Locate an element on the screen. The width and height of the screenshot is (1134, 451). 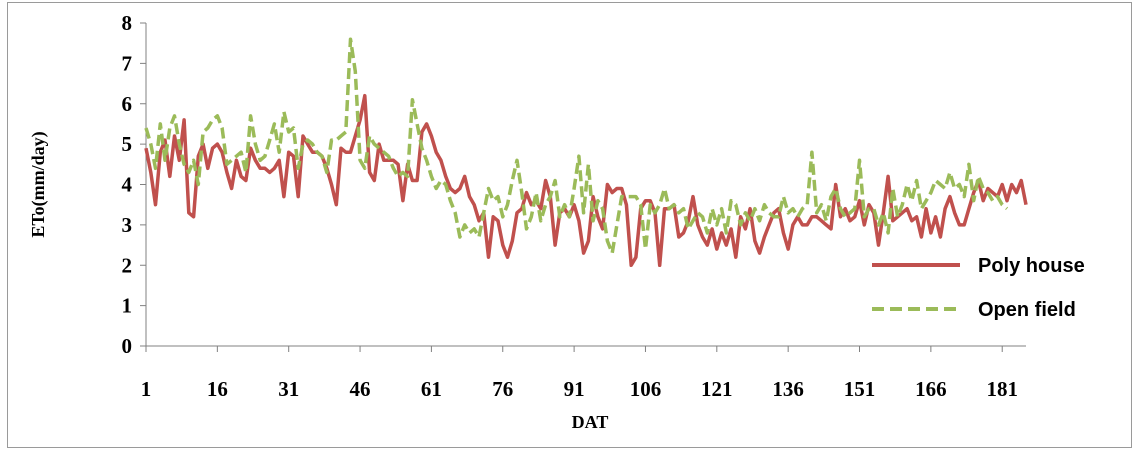
y-tick-labels: 0 1 2 3 4 5 6 7 8 is located at coordinates (127, 184).